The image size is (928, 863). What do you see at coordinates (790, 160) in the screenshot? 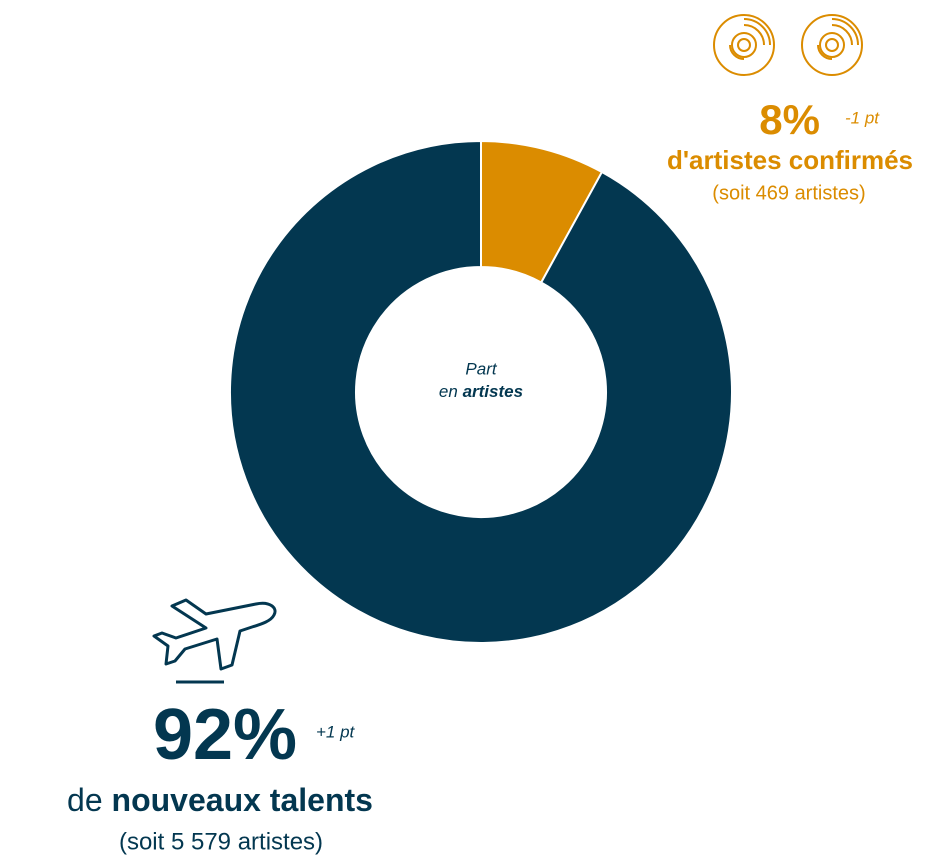
I see `category-label: d'artistes confirmés` at bounding box center [790, 160].